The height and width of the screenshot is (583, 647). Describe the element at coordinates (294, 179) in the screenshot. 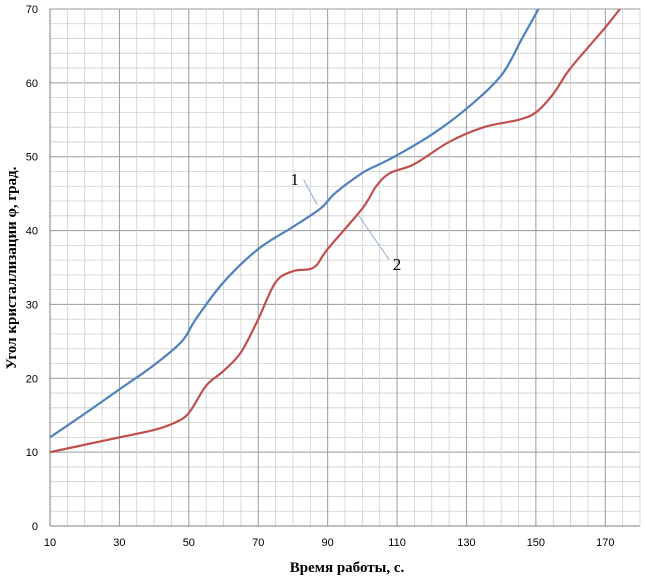

I see `series-label-1: 1` at that location.